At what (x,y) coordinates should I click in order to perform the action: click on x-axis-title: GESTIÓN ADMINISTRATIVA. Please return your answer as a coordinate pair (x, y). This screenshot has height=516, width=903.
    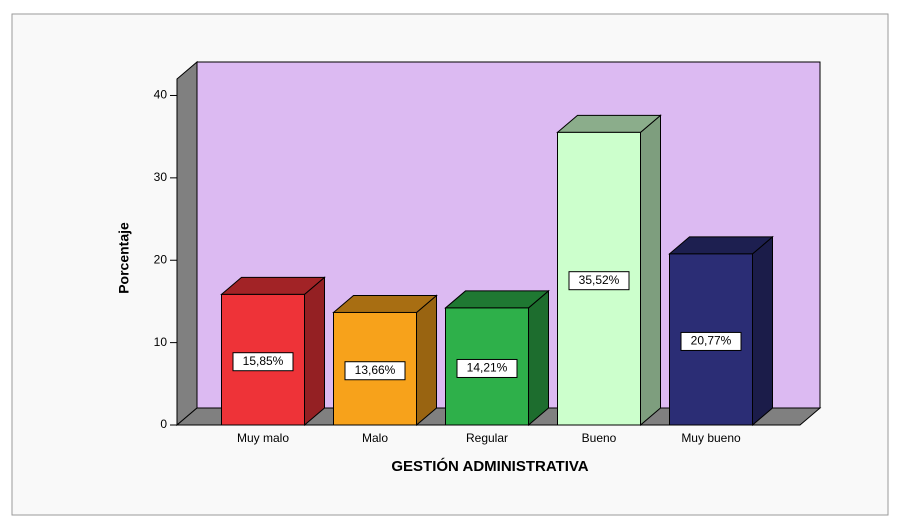
    Looking at the image, I should click on (489, 466).